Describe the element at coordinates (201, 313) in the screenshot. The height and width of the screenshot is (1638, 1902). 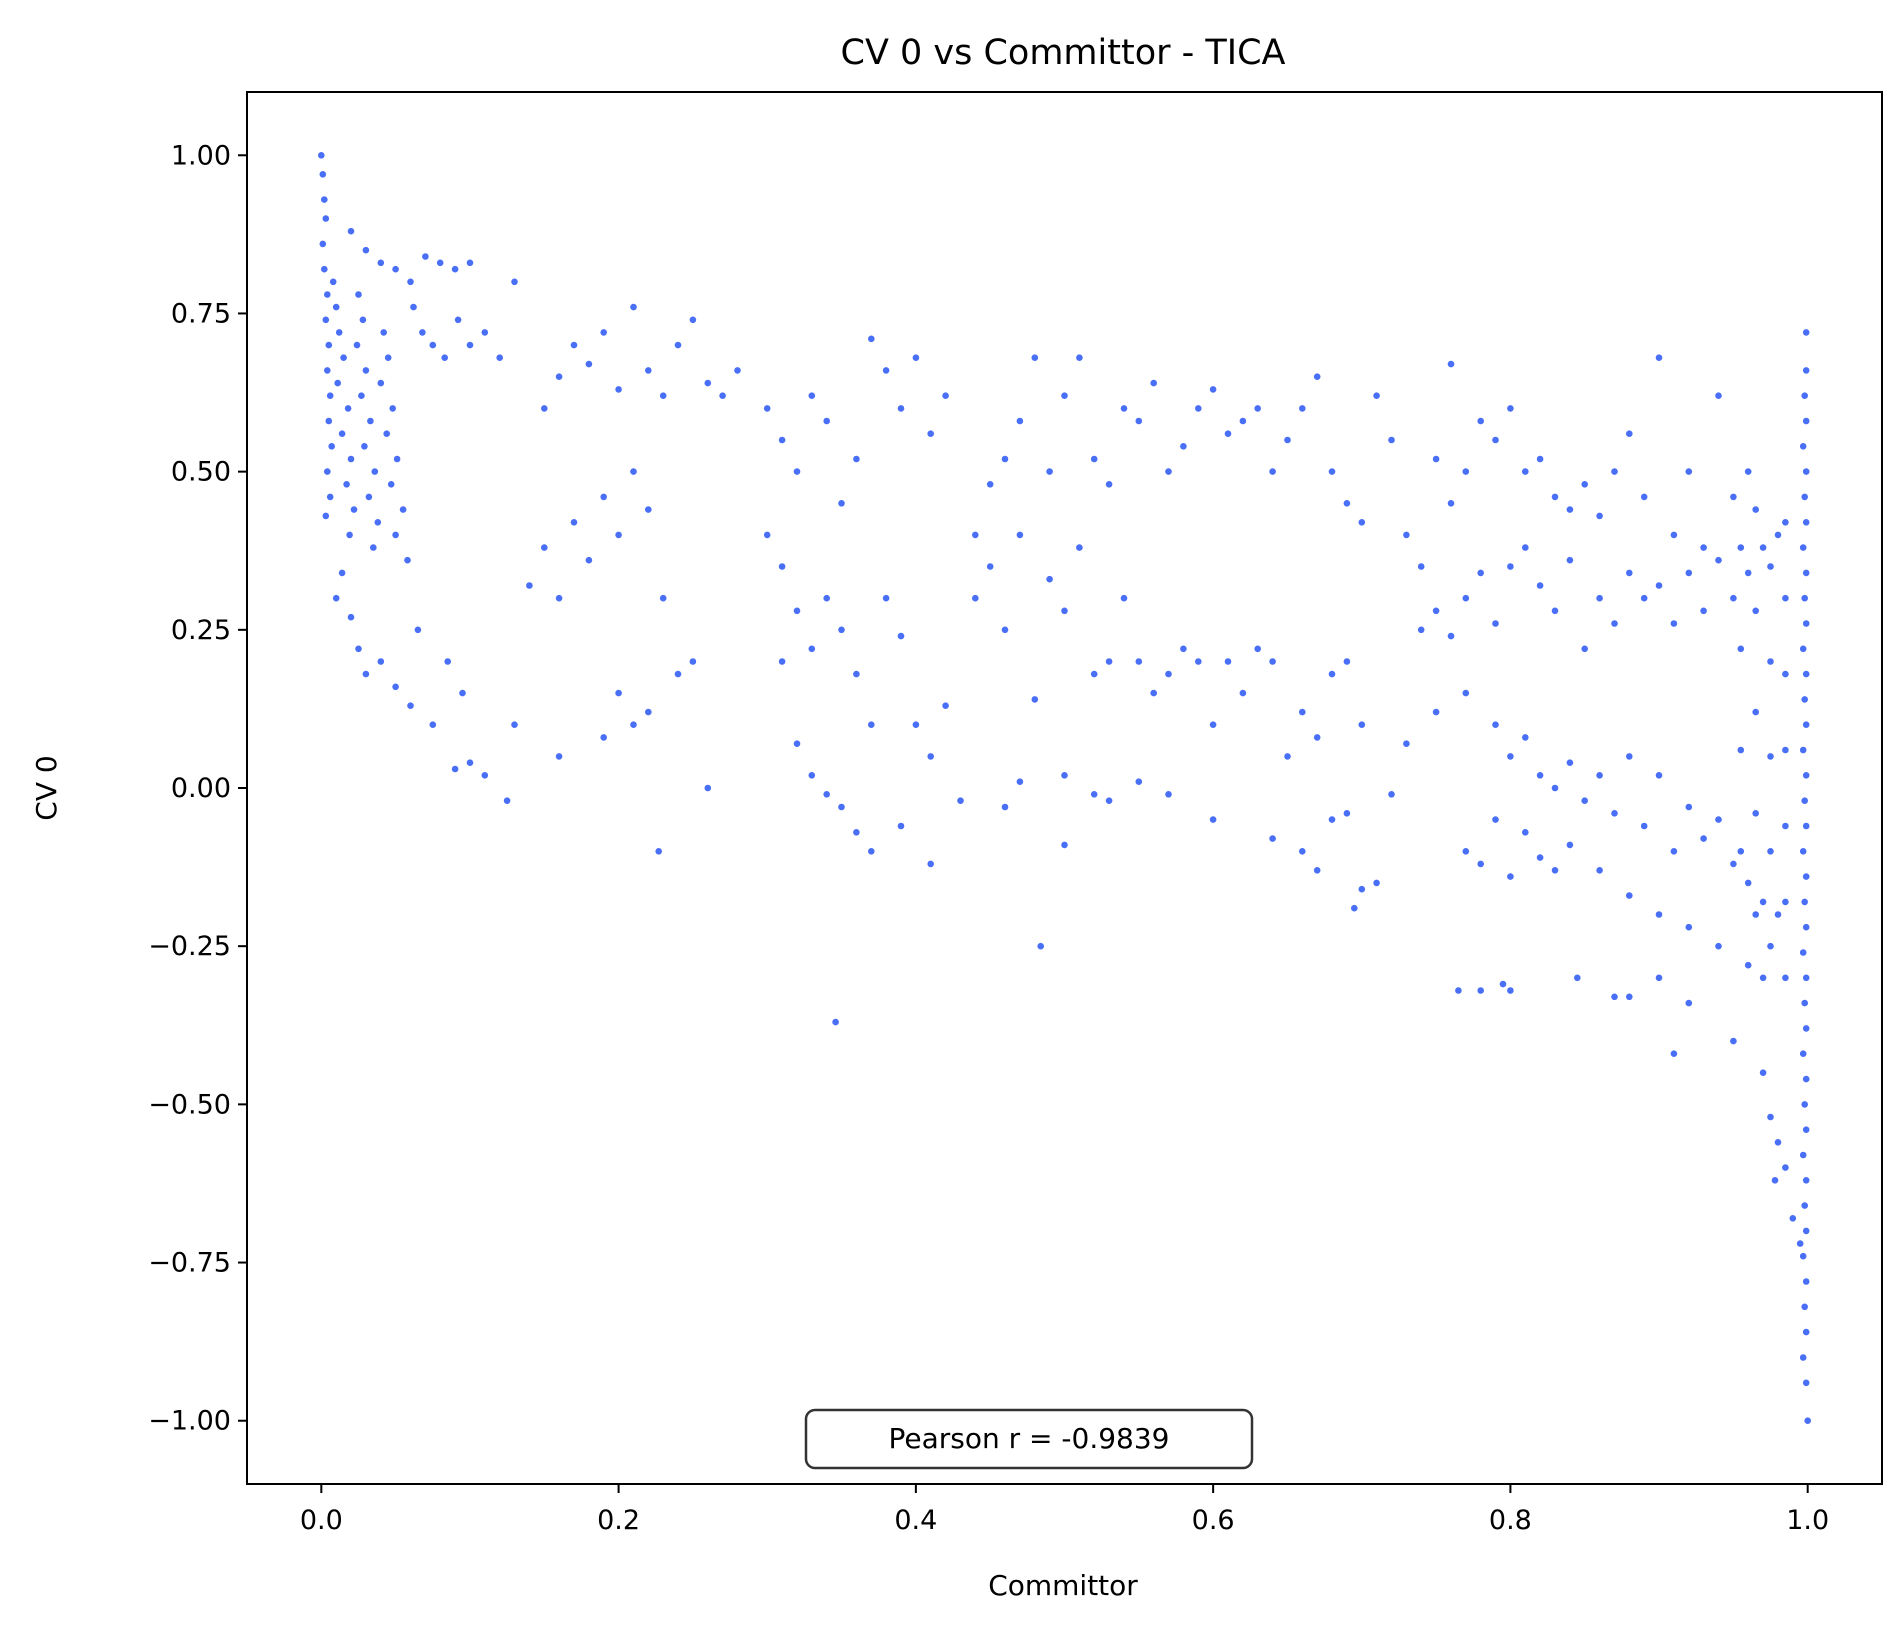
I see `y-tick-label: 0.75` at that location.